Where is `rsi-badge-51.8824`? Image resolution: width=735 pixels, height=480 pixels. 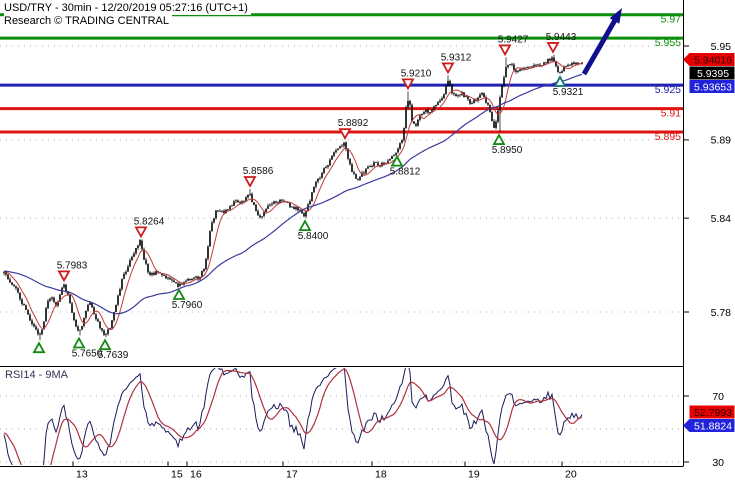 rsi-badge-51.8824 is located at coordinates (709, 425).